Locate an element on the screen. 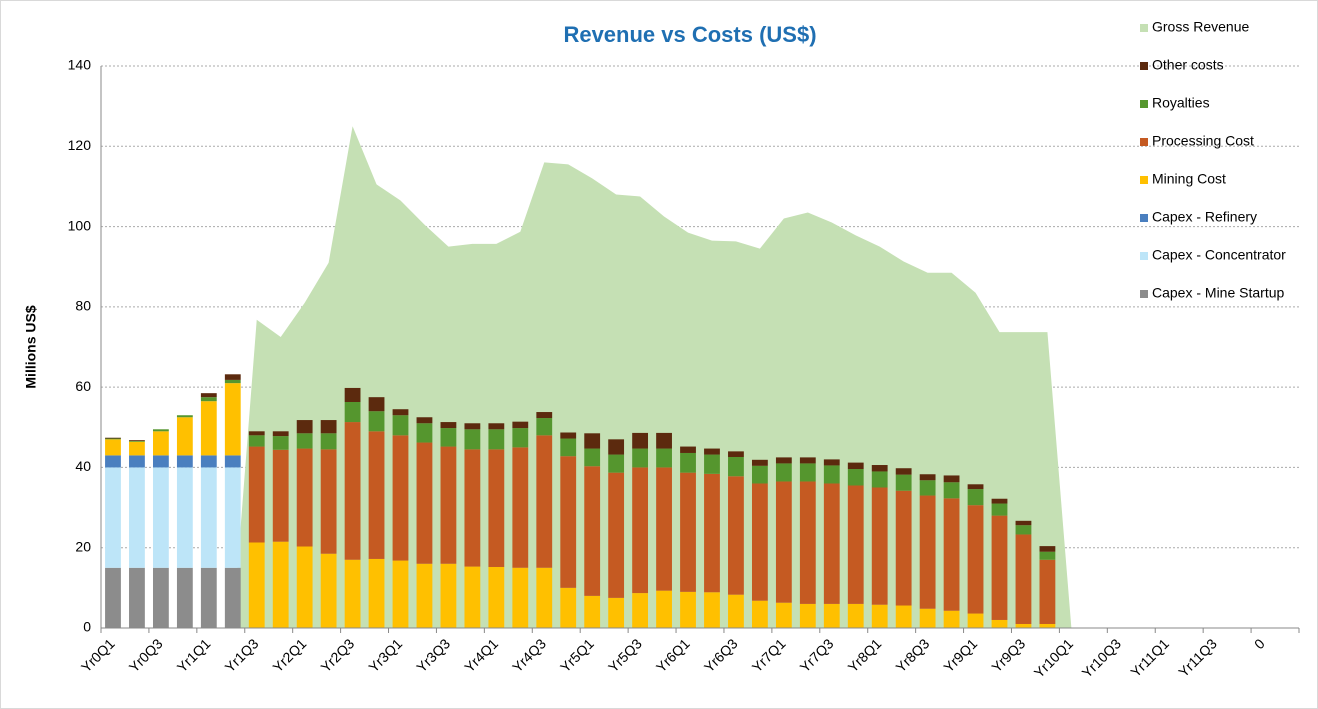  y-tick-label: 80 is located at coordinates (83, 306).